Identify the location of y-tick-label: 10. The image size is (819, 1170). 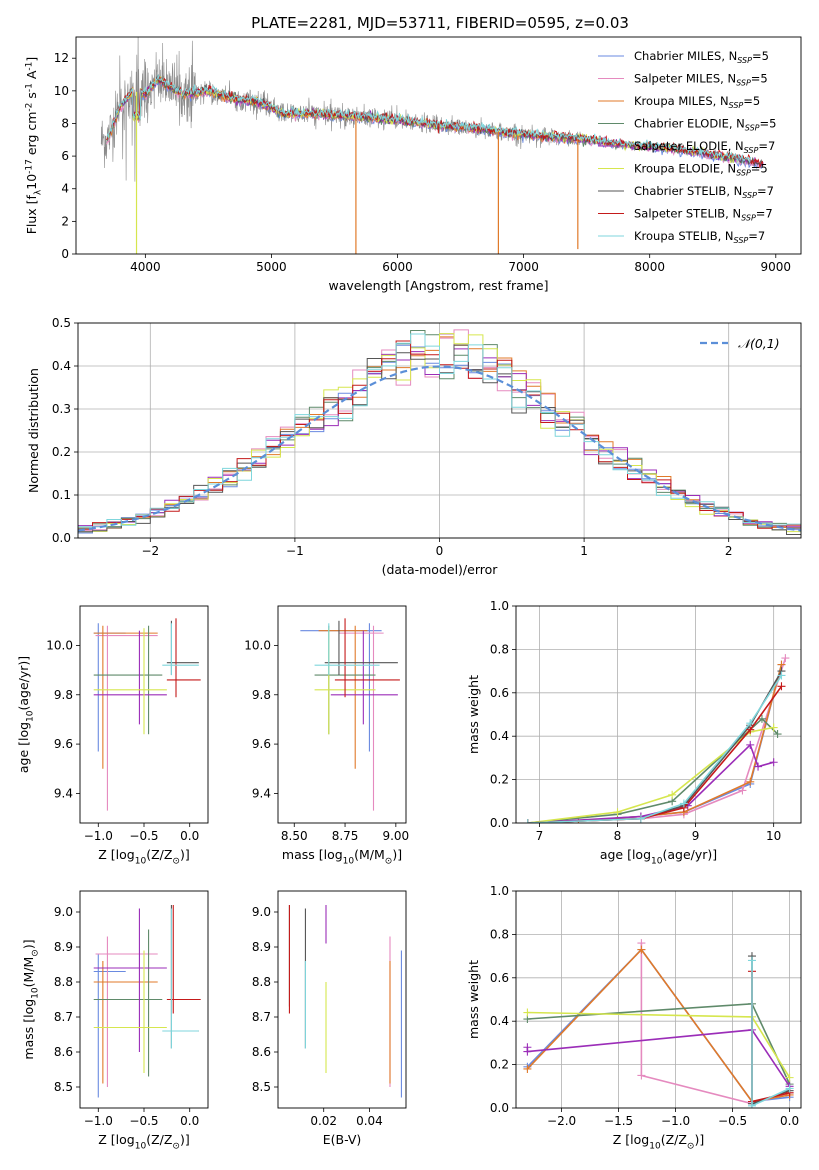
(61, 91).